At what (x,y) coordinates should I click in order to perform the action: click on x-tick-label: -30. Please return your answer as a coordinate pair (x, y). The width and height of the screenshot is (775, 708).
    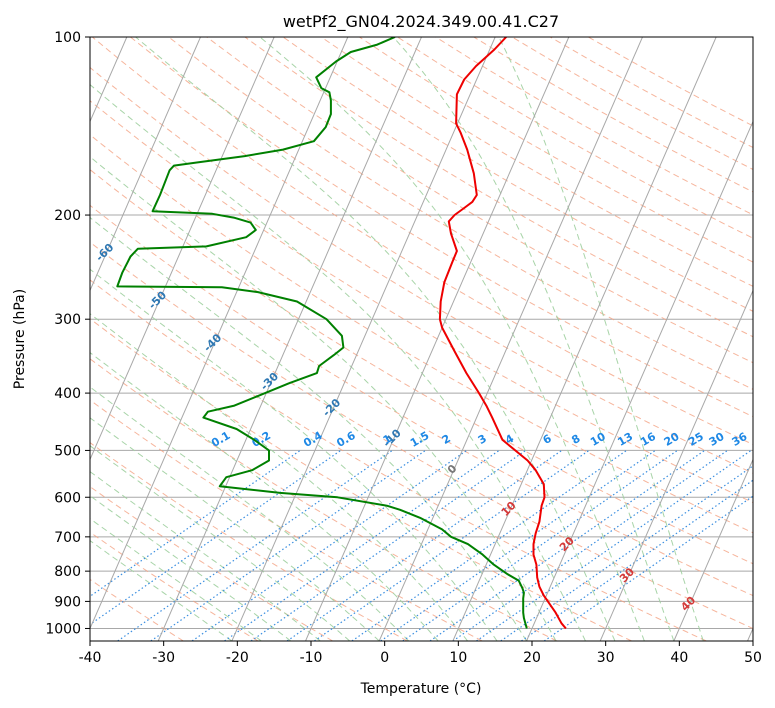
    Looking at the image, I should click on (163, 658).